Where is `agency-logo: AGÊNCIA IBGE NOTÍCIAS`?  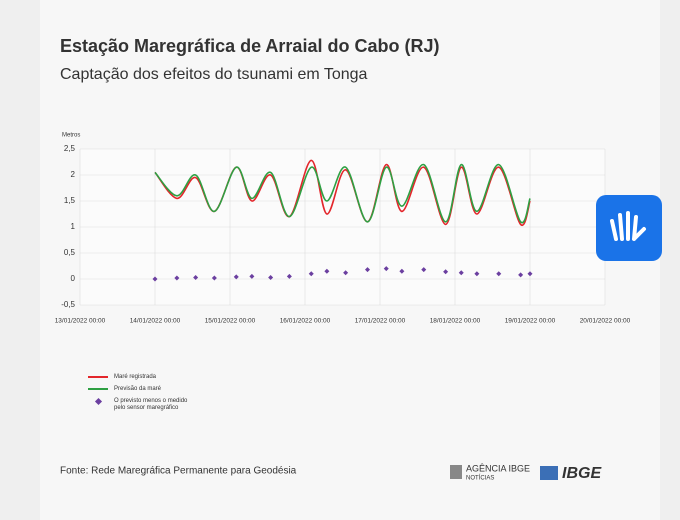
agency-logo: AGÊNCIA IBGE NOTÍCIAS is located at coordinates (490, 472).